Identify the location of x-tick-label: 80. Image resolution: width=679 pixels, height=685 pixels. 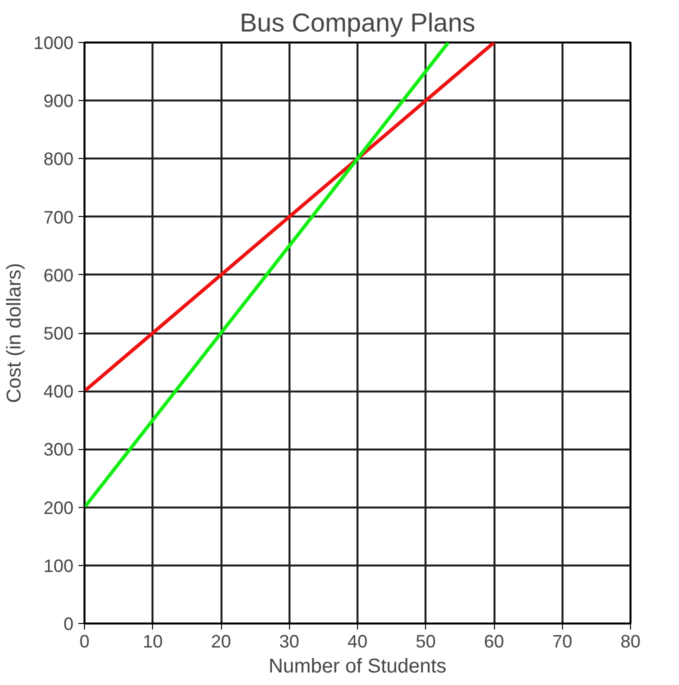
(630, 642).